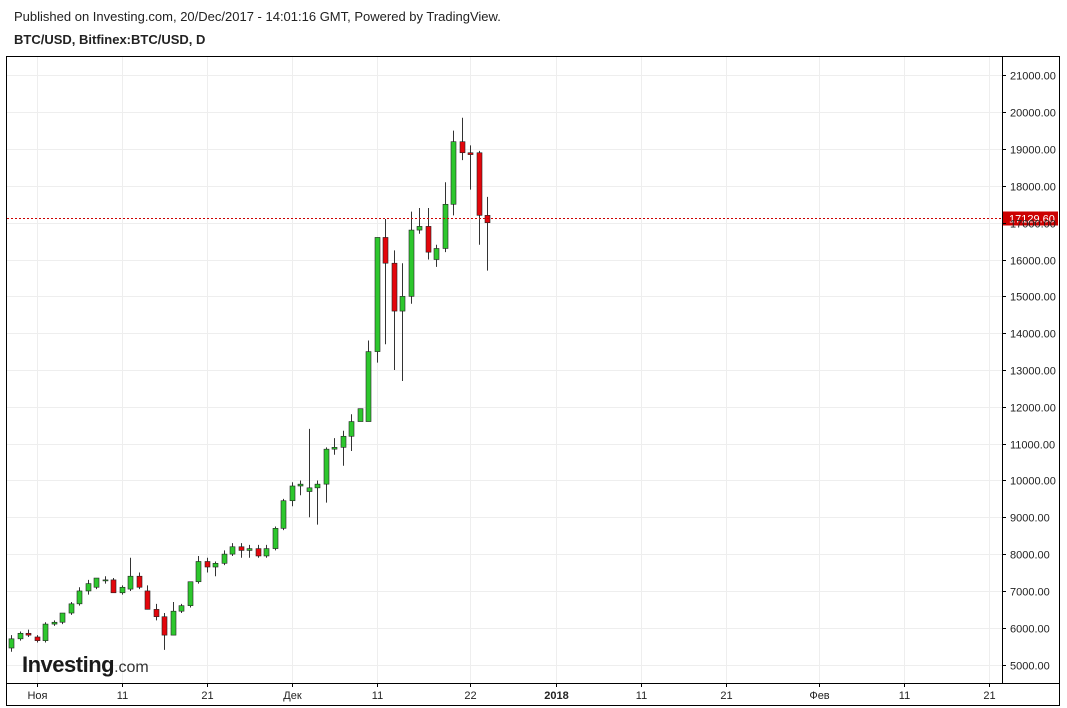 The image size is (1067, 708). Describe the element at coordinates (1030, 556) in the screenshot. I see `y-tick-label: 8000.00` at that location.